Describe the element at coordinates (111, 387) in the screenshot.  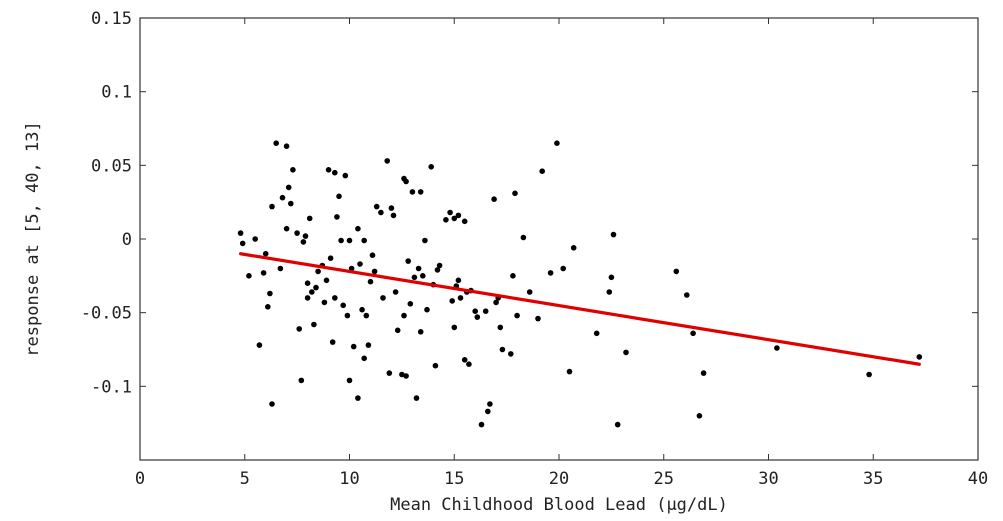
I see `y-tick-label: -0.1` at that location.